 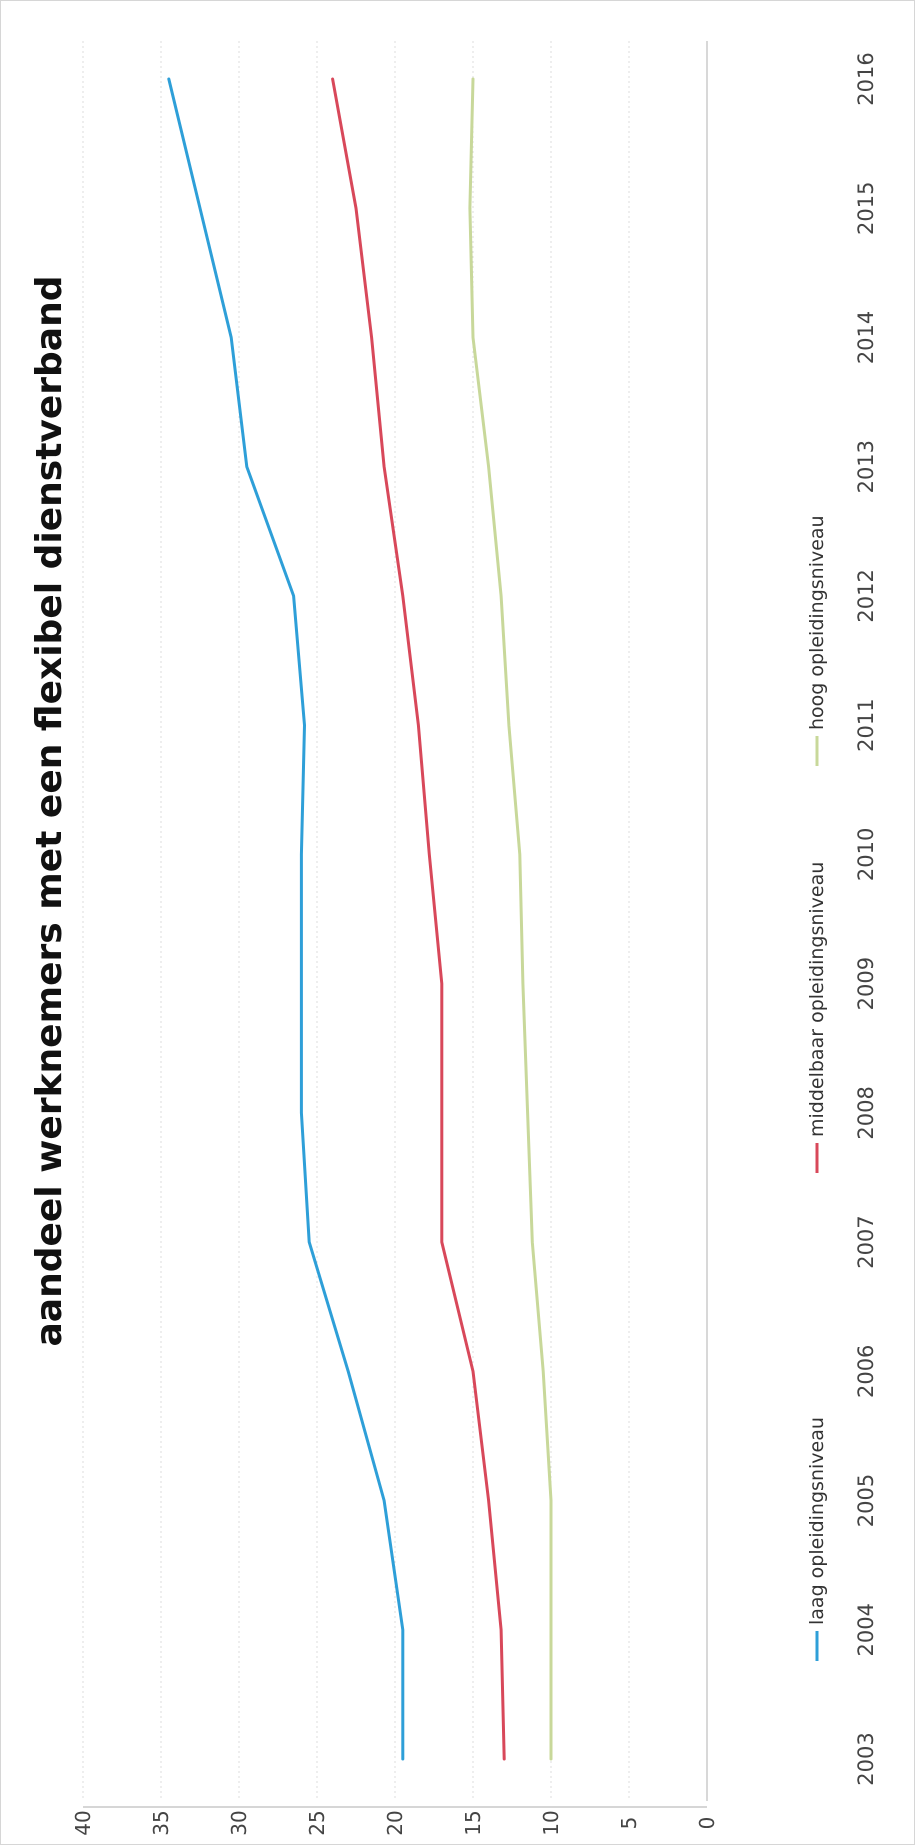 I want to click on x-tick-label: 2012, so click(x=866, y=595).